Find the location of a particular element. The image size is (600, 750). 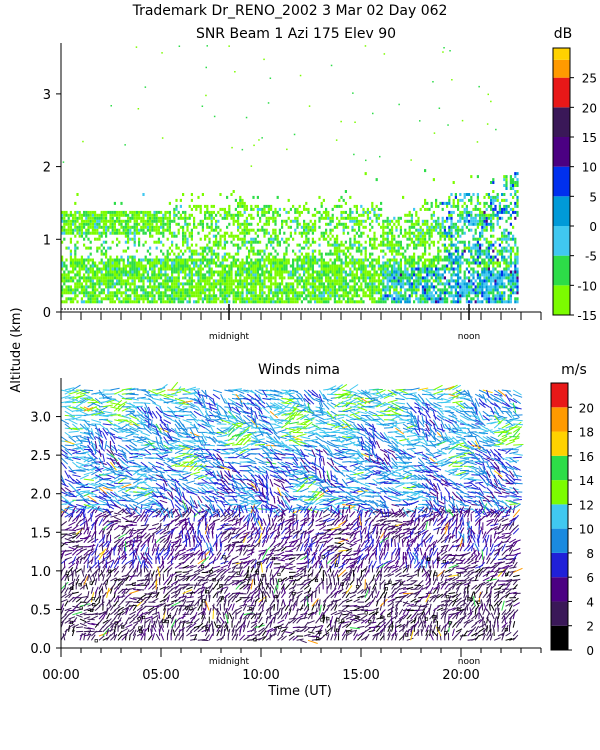

snr-speckle is located at coordinates (83, 141).